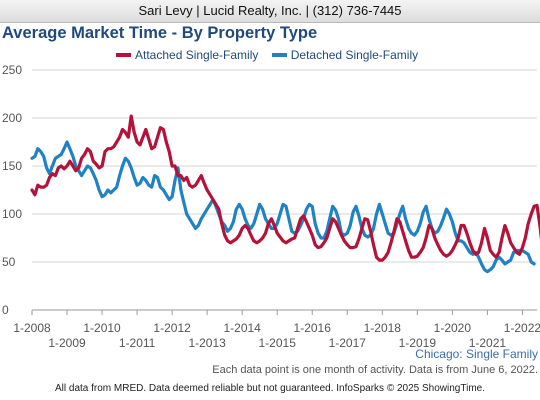 The width and height of the screenshot is (540, 400). I want to click on x-tick-label: 1-2016, so click(313, 328).